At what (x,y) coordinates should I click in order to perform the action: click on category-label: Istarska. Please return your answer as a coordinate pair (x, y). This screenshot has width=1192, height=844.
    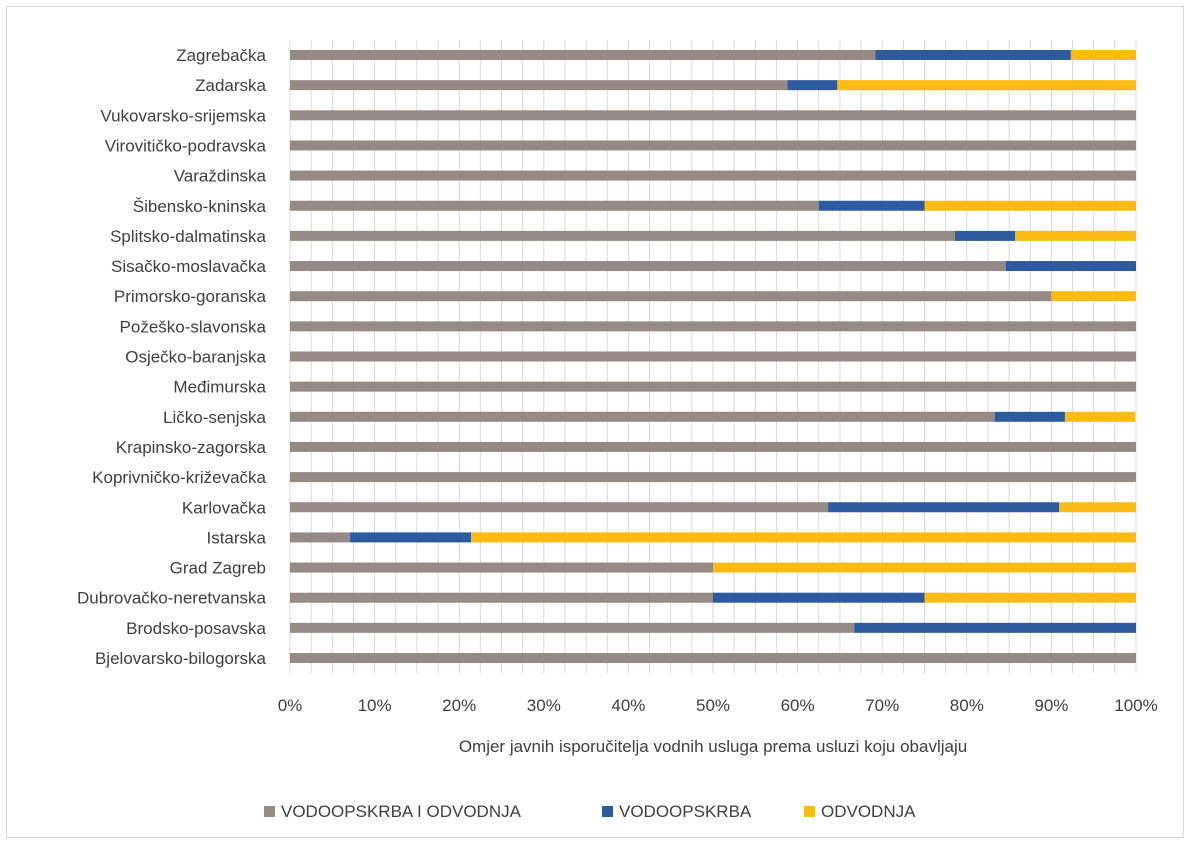
    Looking at the image, I should click on (236, 537).